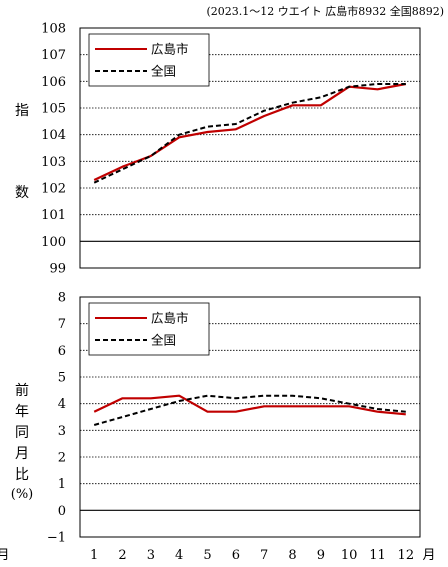 Image resolution: width=448 pixels, height=567 pixels. I want to click on y-tick-label: 107, so click(53, 55).